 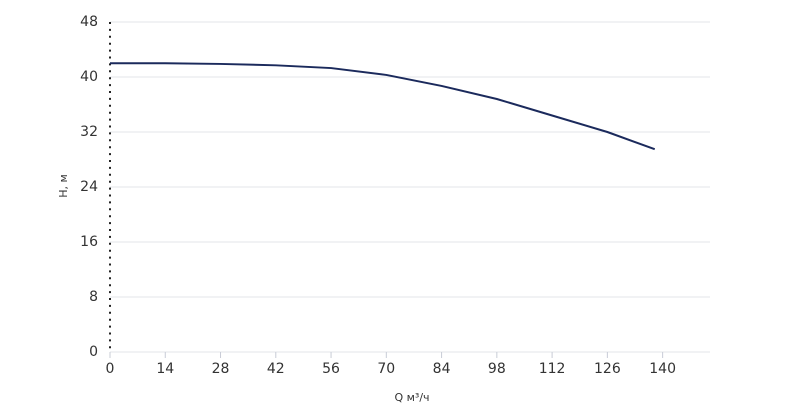 What do you see at coordinates (93, 352) in the screenshot?
I see `y-tick-label: 0` at bounding box center [93, 352].